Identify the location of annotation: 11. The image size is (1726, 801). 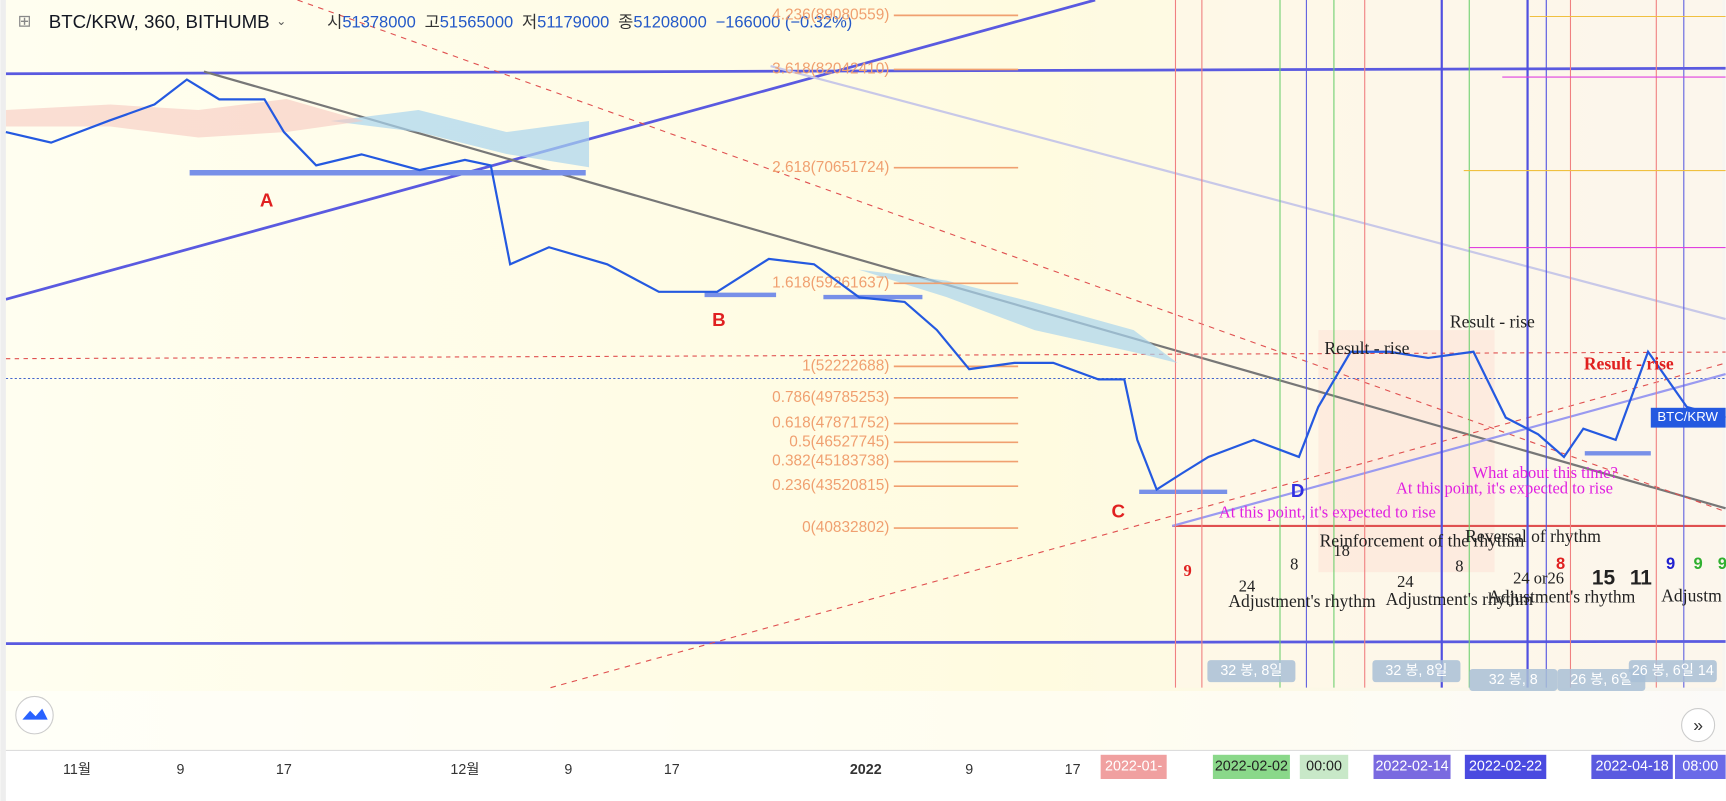
(1641, 577).